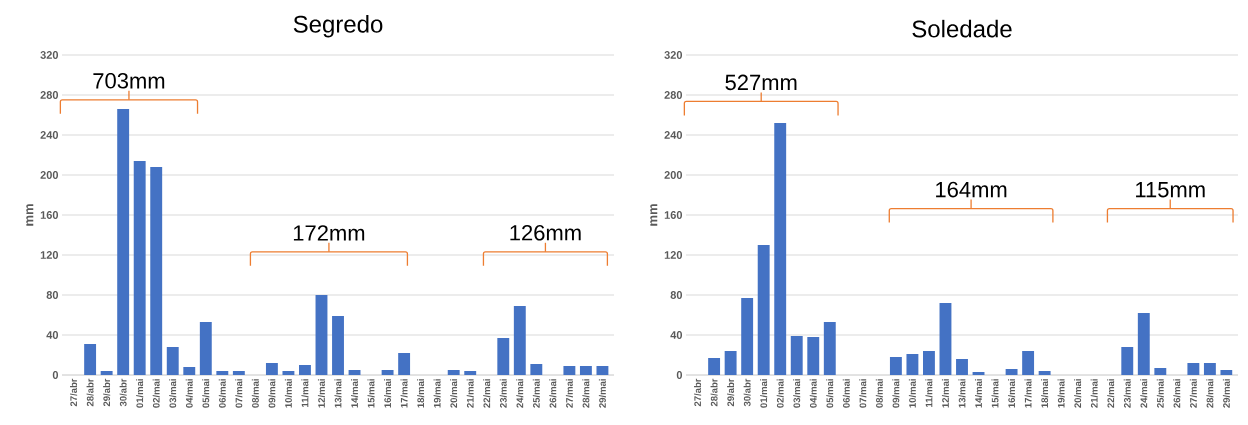 This screenshot has height=425, width=1248. Describe the element at coordinates (206, 393) in the screenshot. I see `x-tick-label: 05/mai` at that location.